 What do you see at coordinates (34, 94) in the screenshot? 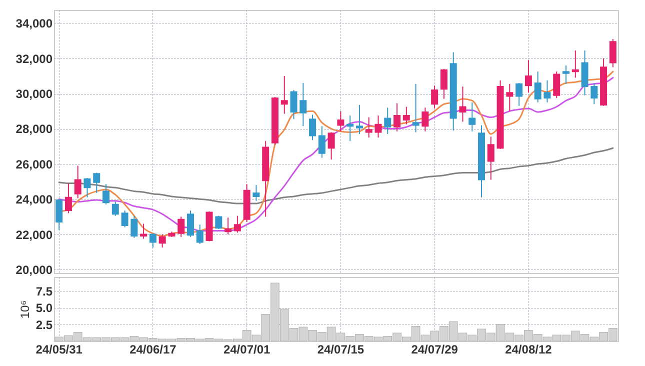
I see `y-tick-label: 30,000` at bounding box center [34, 94].